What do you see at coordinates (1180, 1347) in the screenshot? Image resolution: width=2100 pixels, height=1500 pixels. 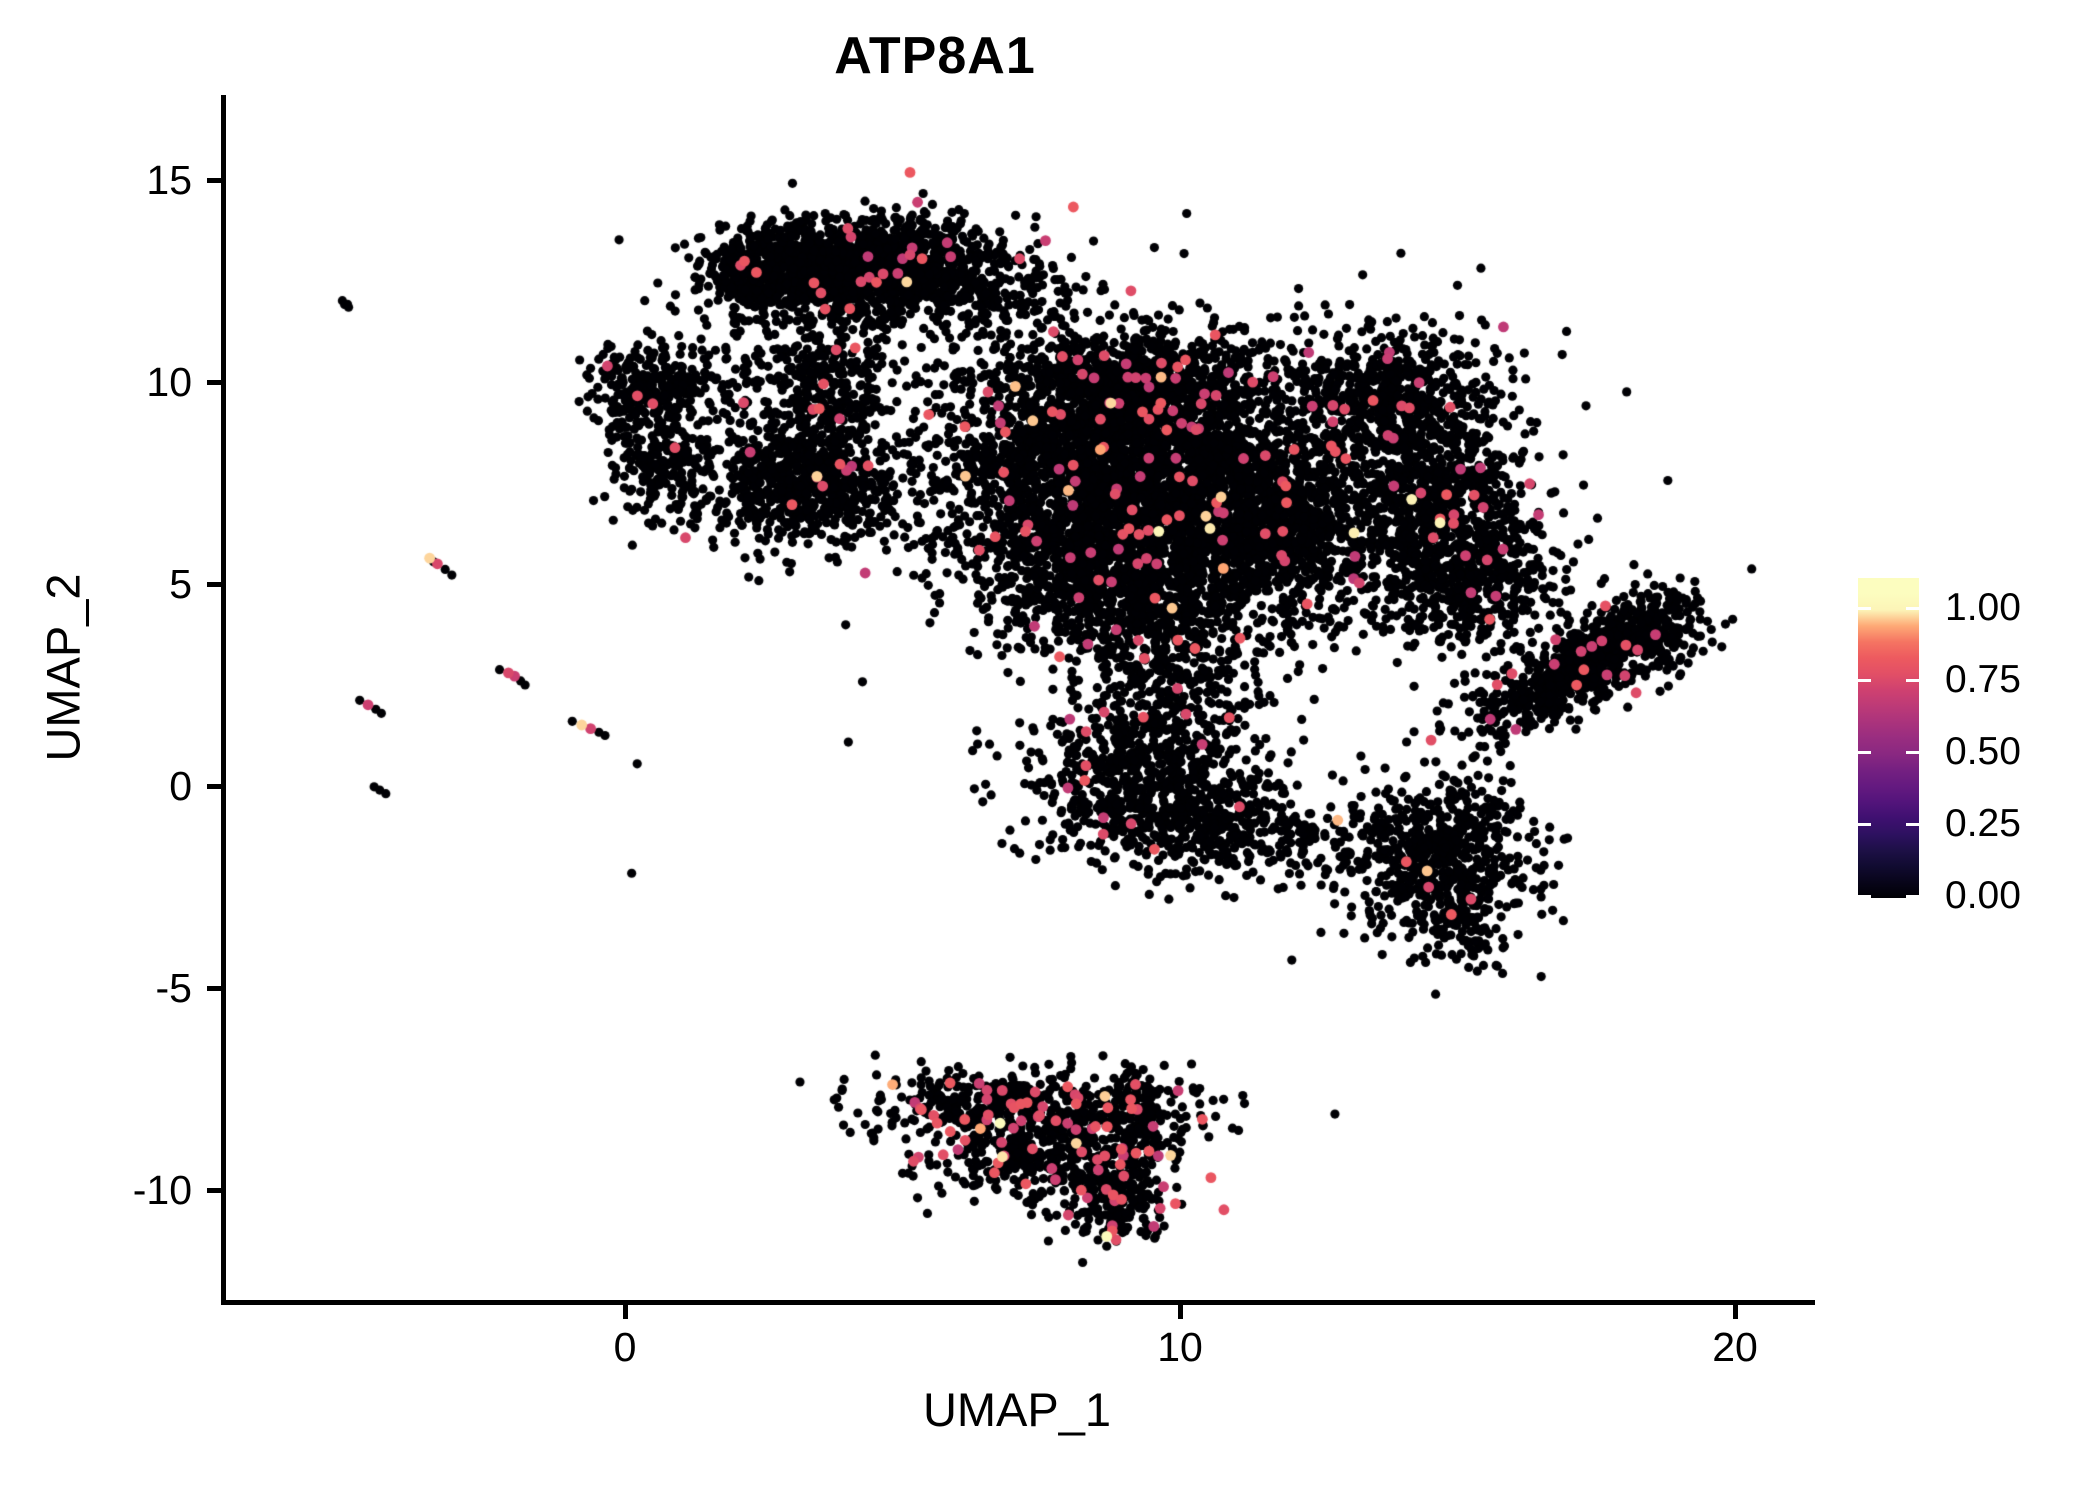 I see `x-tick-label: 10` at bounding box center [1180, 1347].